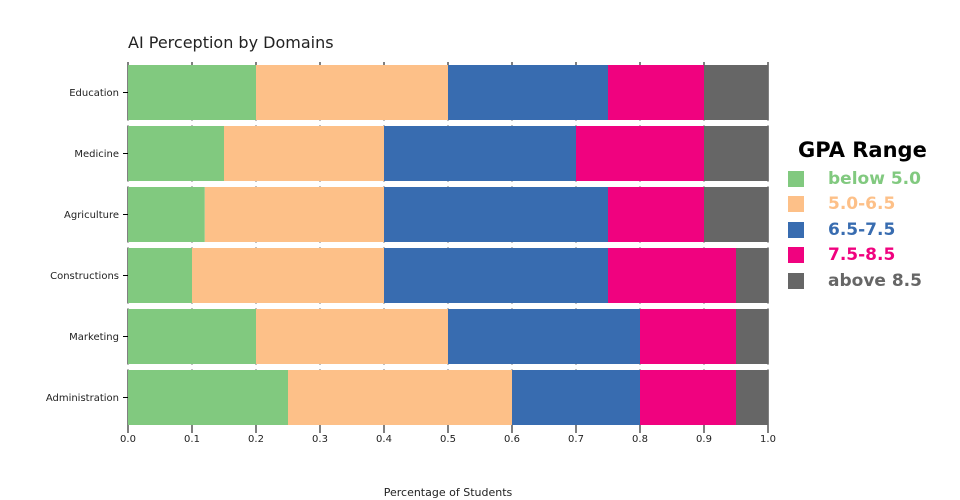  I want to click on y-category-label: Education, so click(94, 93).